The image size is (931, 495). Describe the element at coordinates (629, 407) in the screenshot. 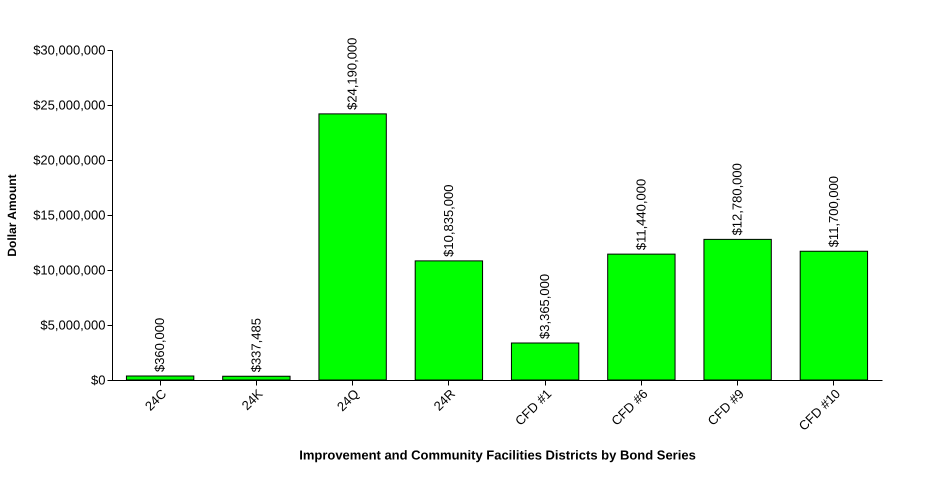

I see `x-tick-label: CFD #6` at that location.